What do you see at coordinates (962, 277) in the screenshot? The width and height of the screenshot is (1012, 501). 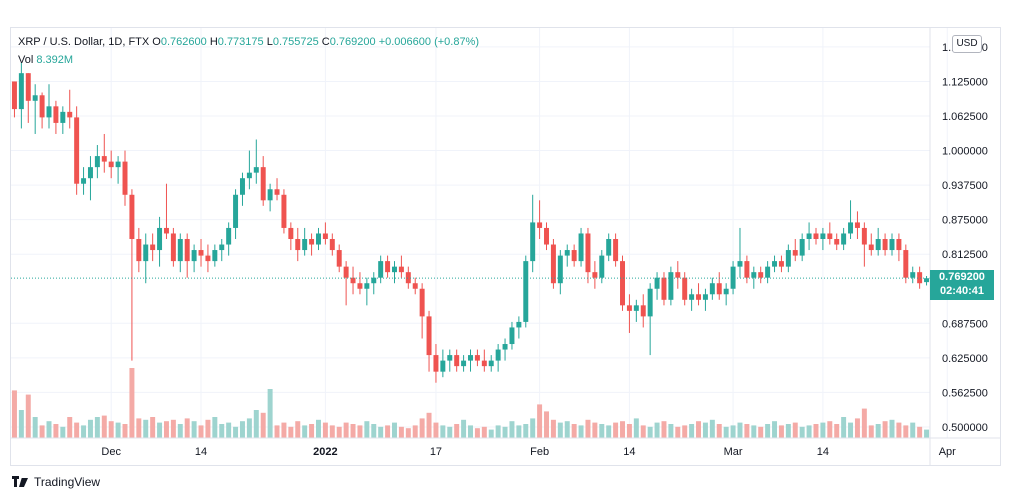 I see `last-price: 0.769200` at bounding box center [962, 277].